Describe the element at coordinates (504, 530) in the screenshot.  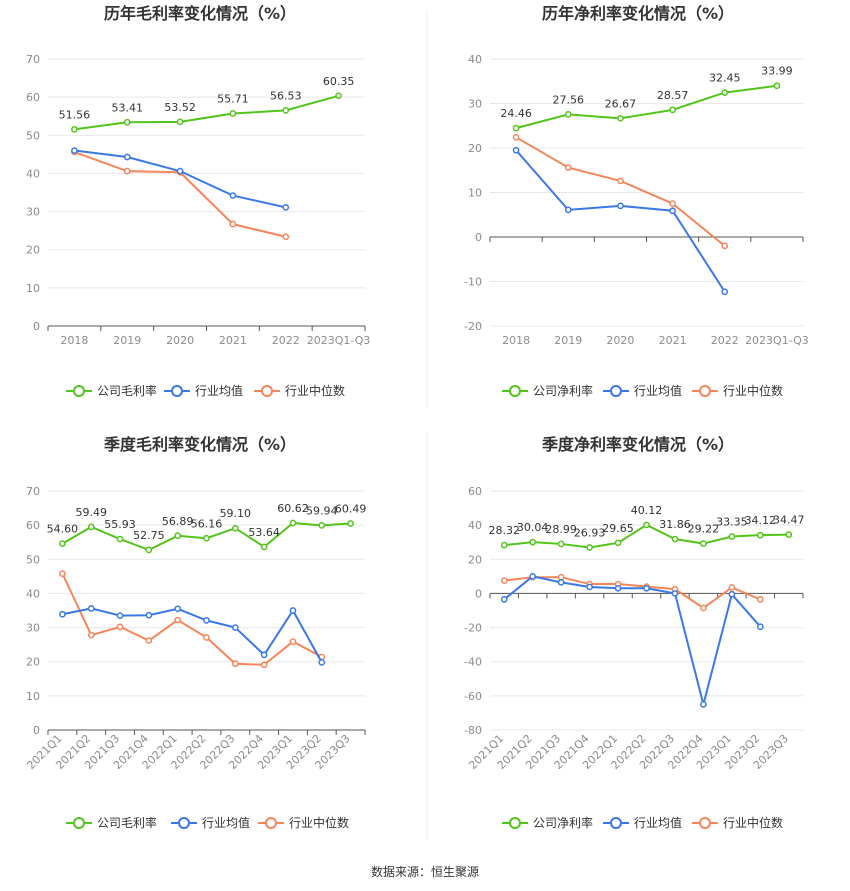
I see `data-label: 28.32` at that location.